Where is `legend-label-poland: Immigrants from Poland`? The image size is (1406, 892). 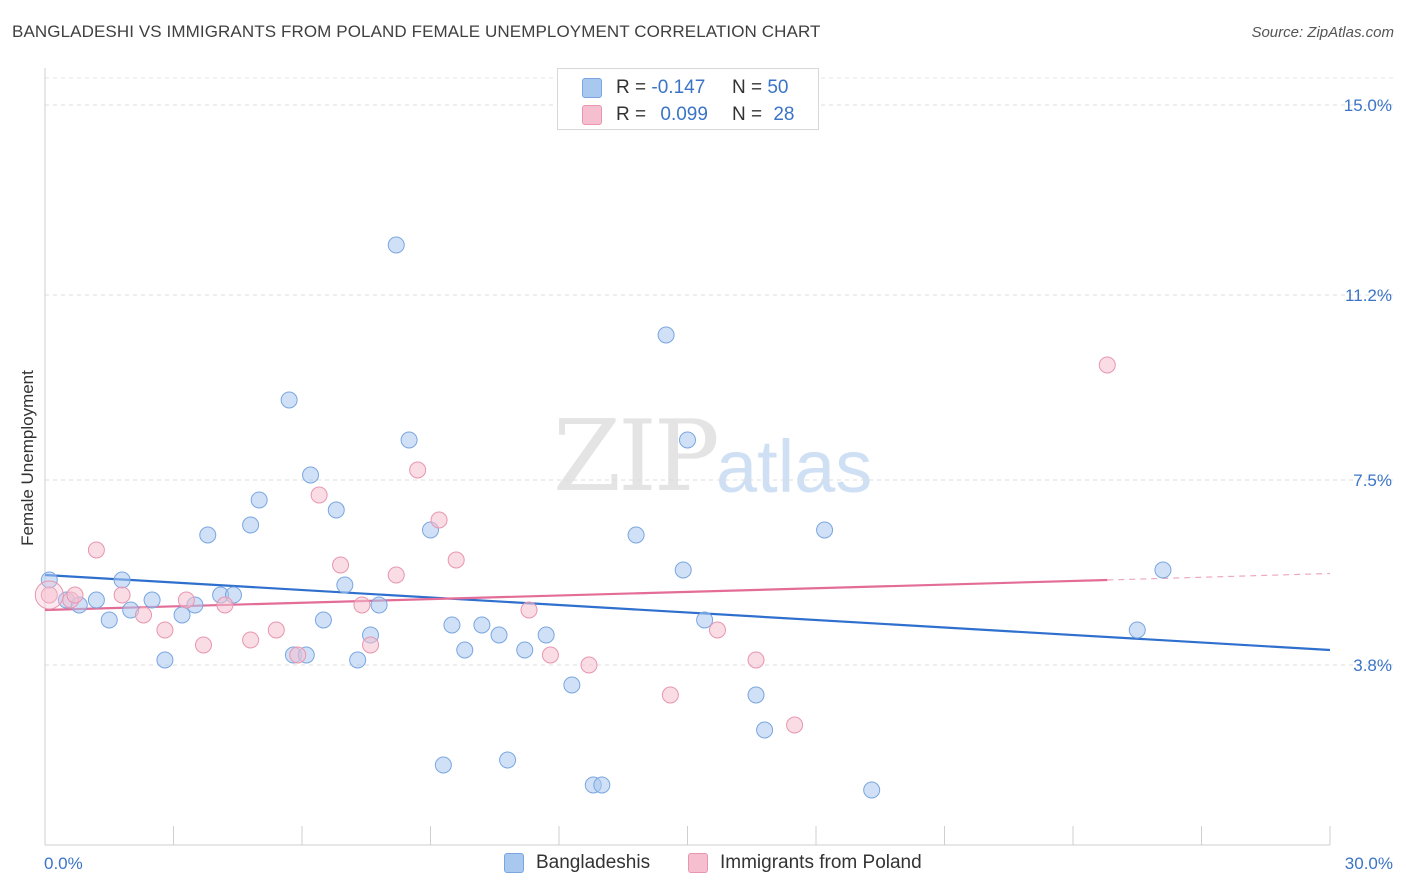 legend-label-poland: Immigrants from Poland is located at coordinates (821, 862).